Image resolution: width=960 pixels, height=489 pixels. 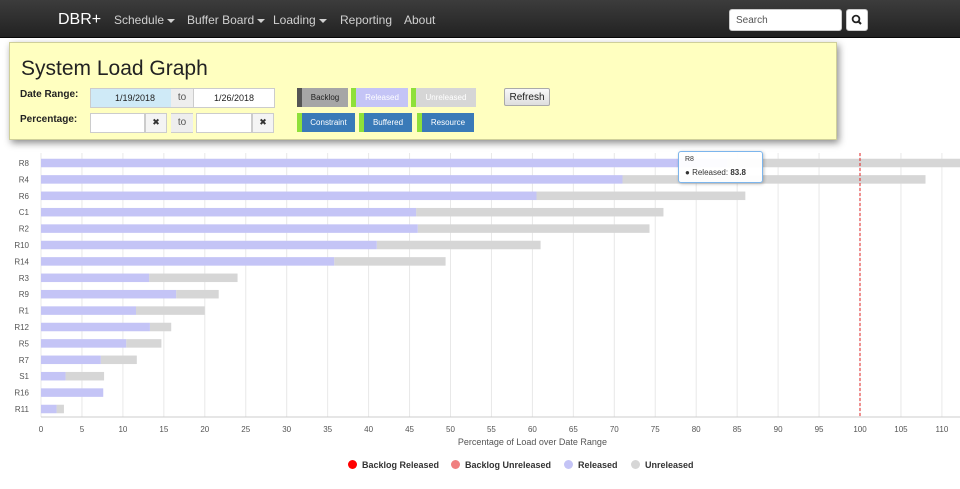 I want to click on y-tick-label: C1, so click(x=24, y=212).